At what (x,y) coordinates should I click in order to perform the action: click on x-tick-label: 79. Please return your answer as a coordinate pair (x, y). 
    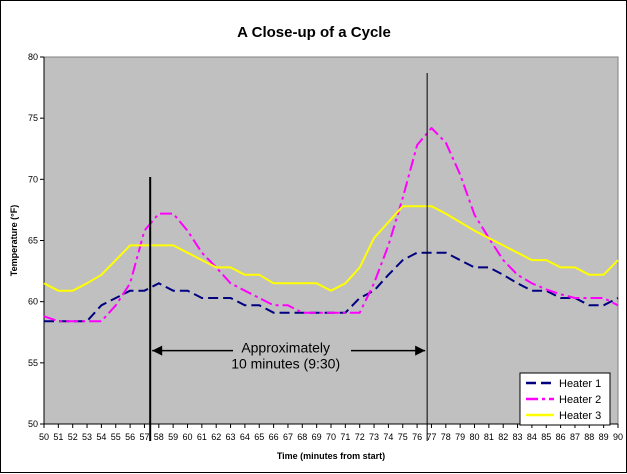
    Looking at the image, I should click on (460, 437).